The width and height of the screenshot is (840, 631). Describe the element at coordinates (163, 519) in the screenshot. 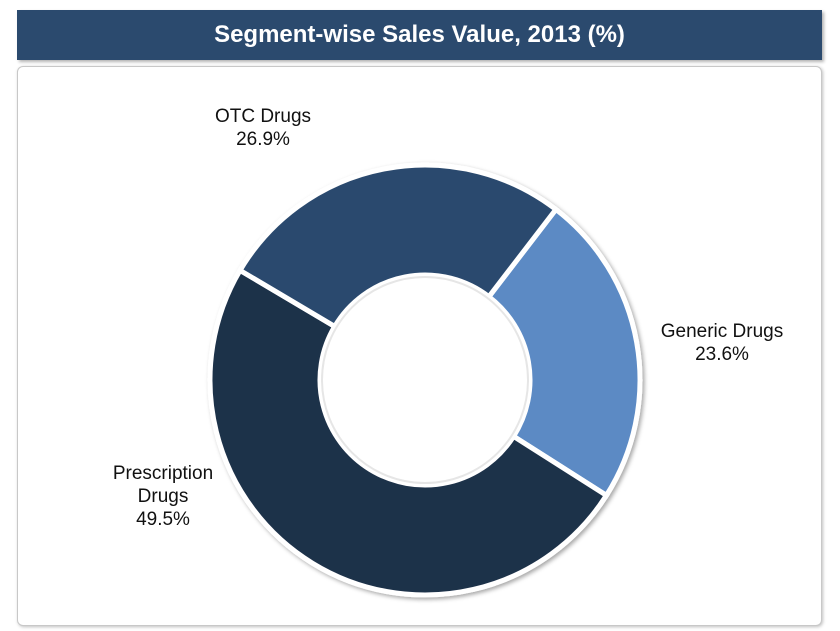

I see `value-label: 49.5%` at that location.